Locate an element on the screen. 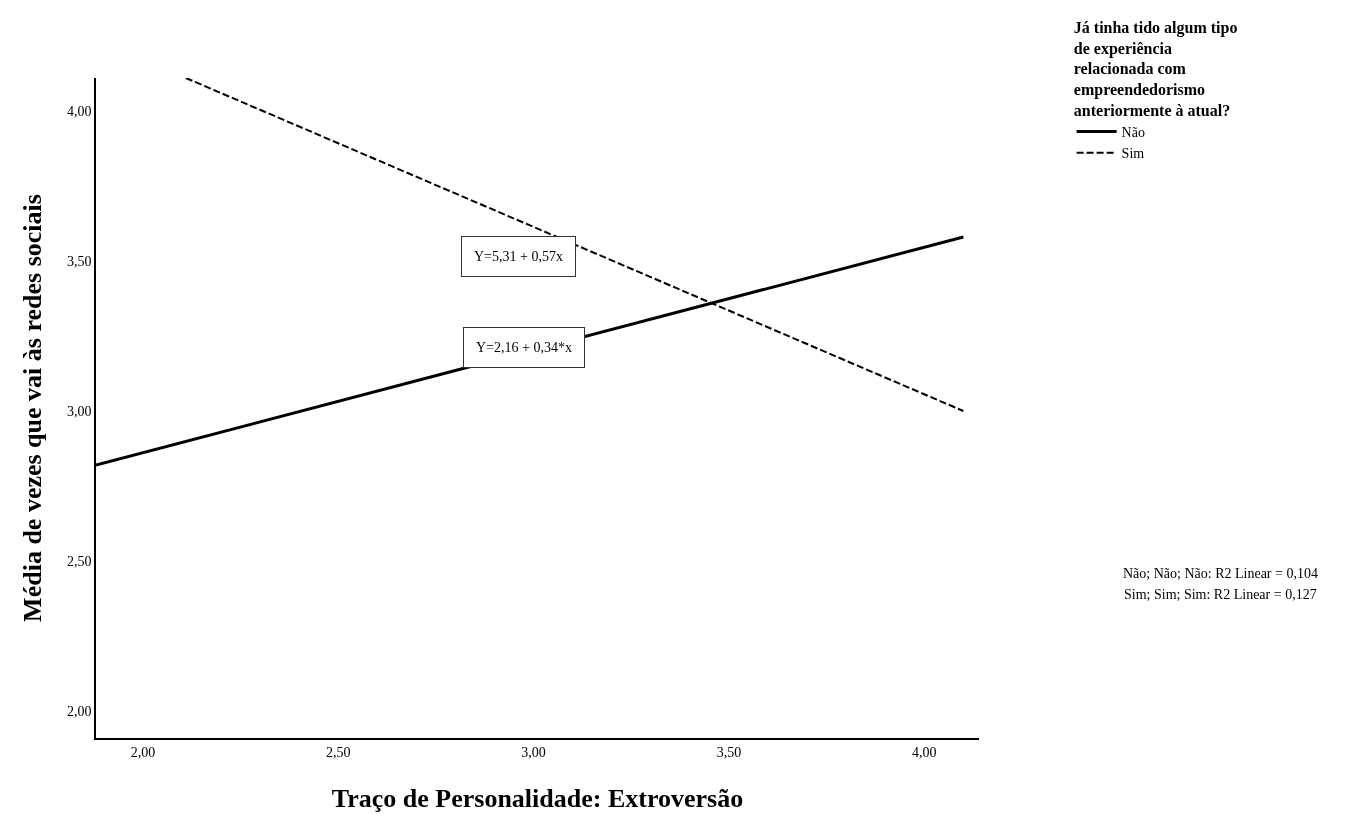  text: Sim; Sim; Sim: R2 Linear = 0,127 is located at coordinates (1220, 594).